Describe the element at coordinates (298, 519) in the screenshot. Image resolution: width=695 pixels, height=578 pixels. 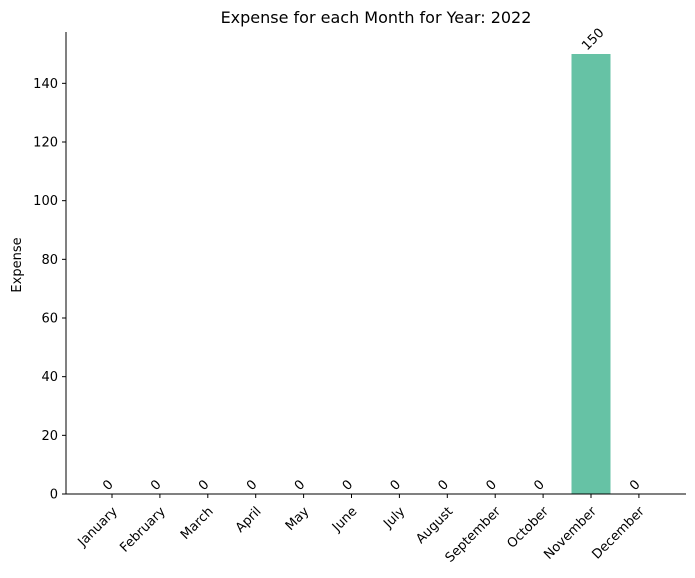
I see `x-tick-label: May` at that location.